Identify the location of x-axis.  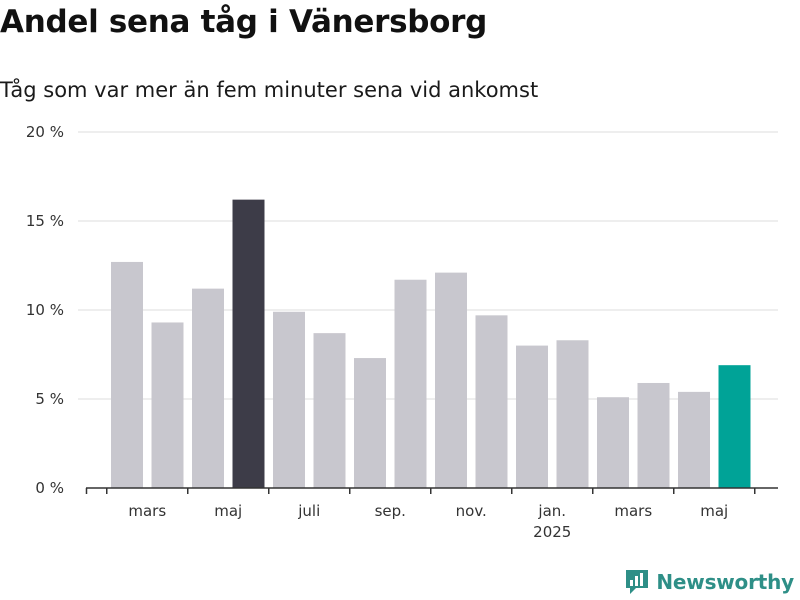
(431, 490).